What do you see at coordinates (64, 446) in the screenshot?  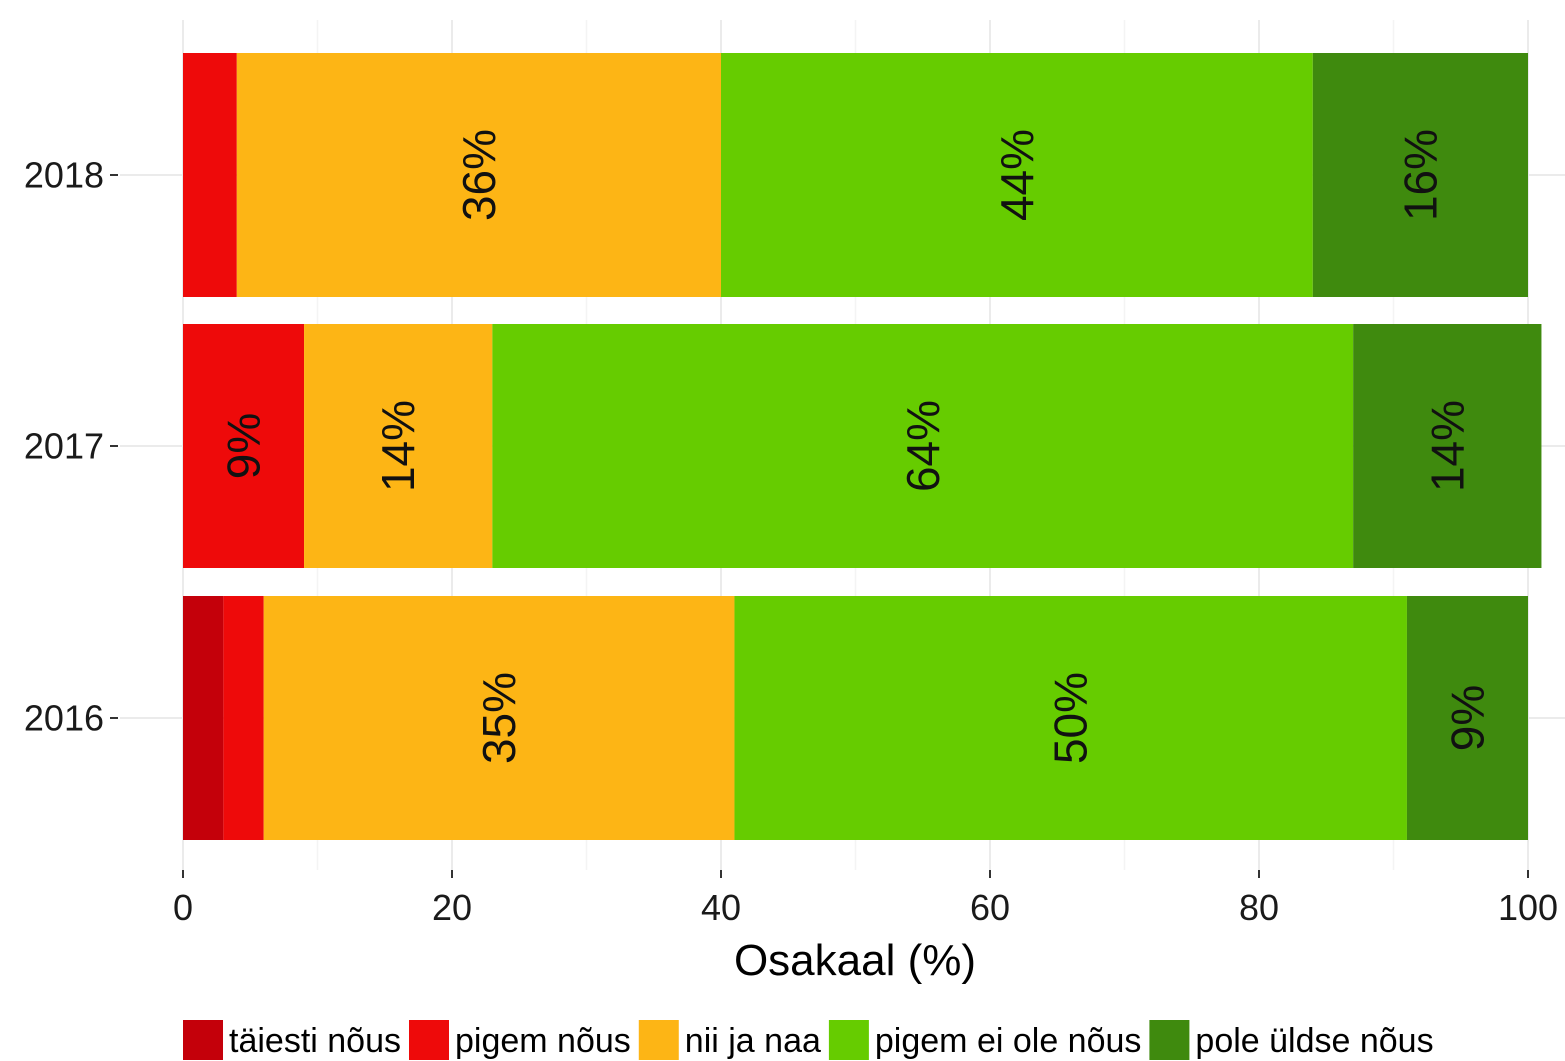 I see `y-tick-label: 2017` at bounding box center [64, 446].